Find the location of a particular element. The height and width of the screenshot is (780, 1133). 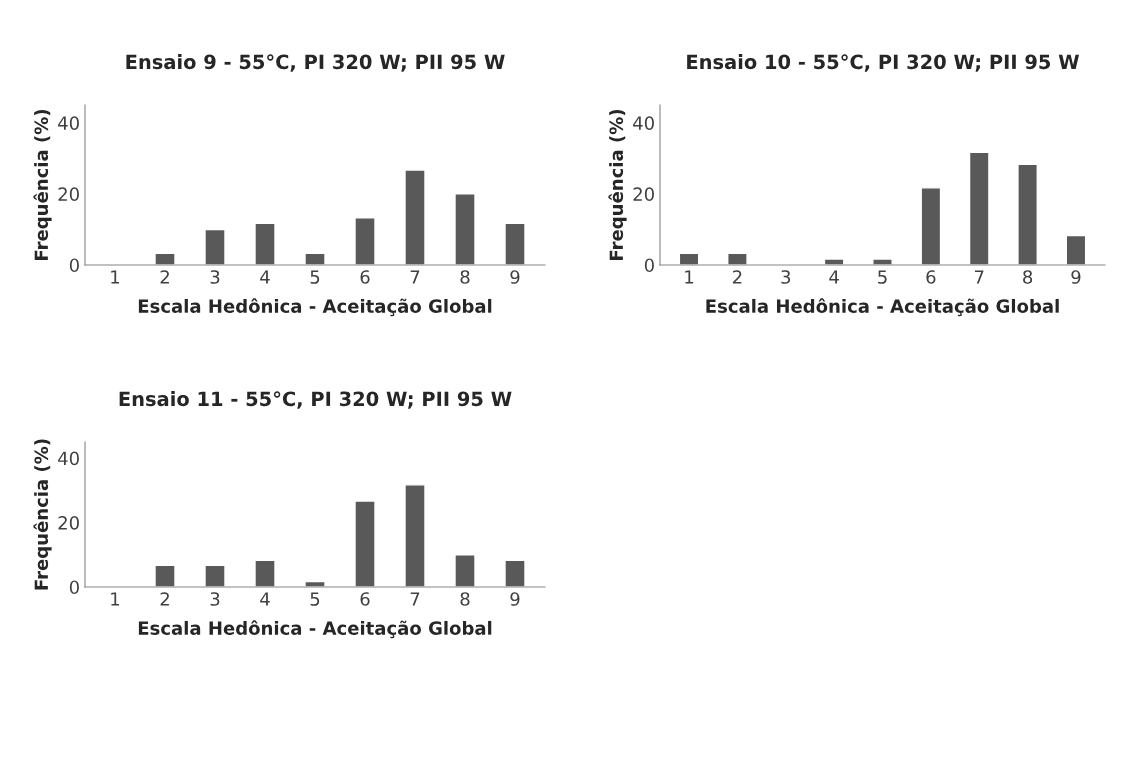

chart-title: Ensaio 9 - 55°C, PI 320 W; PII 95 W is located at coordinates (315, 63).